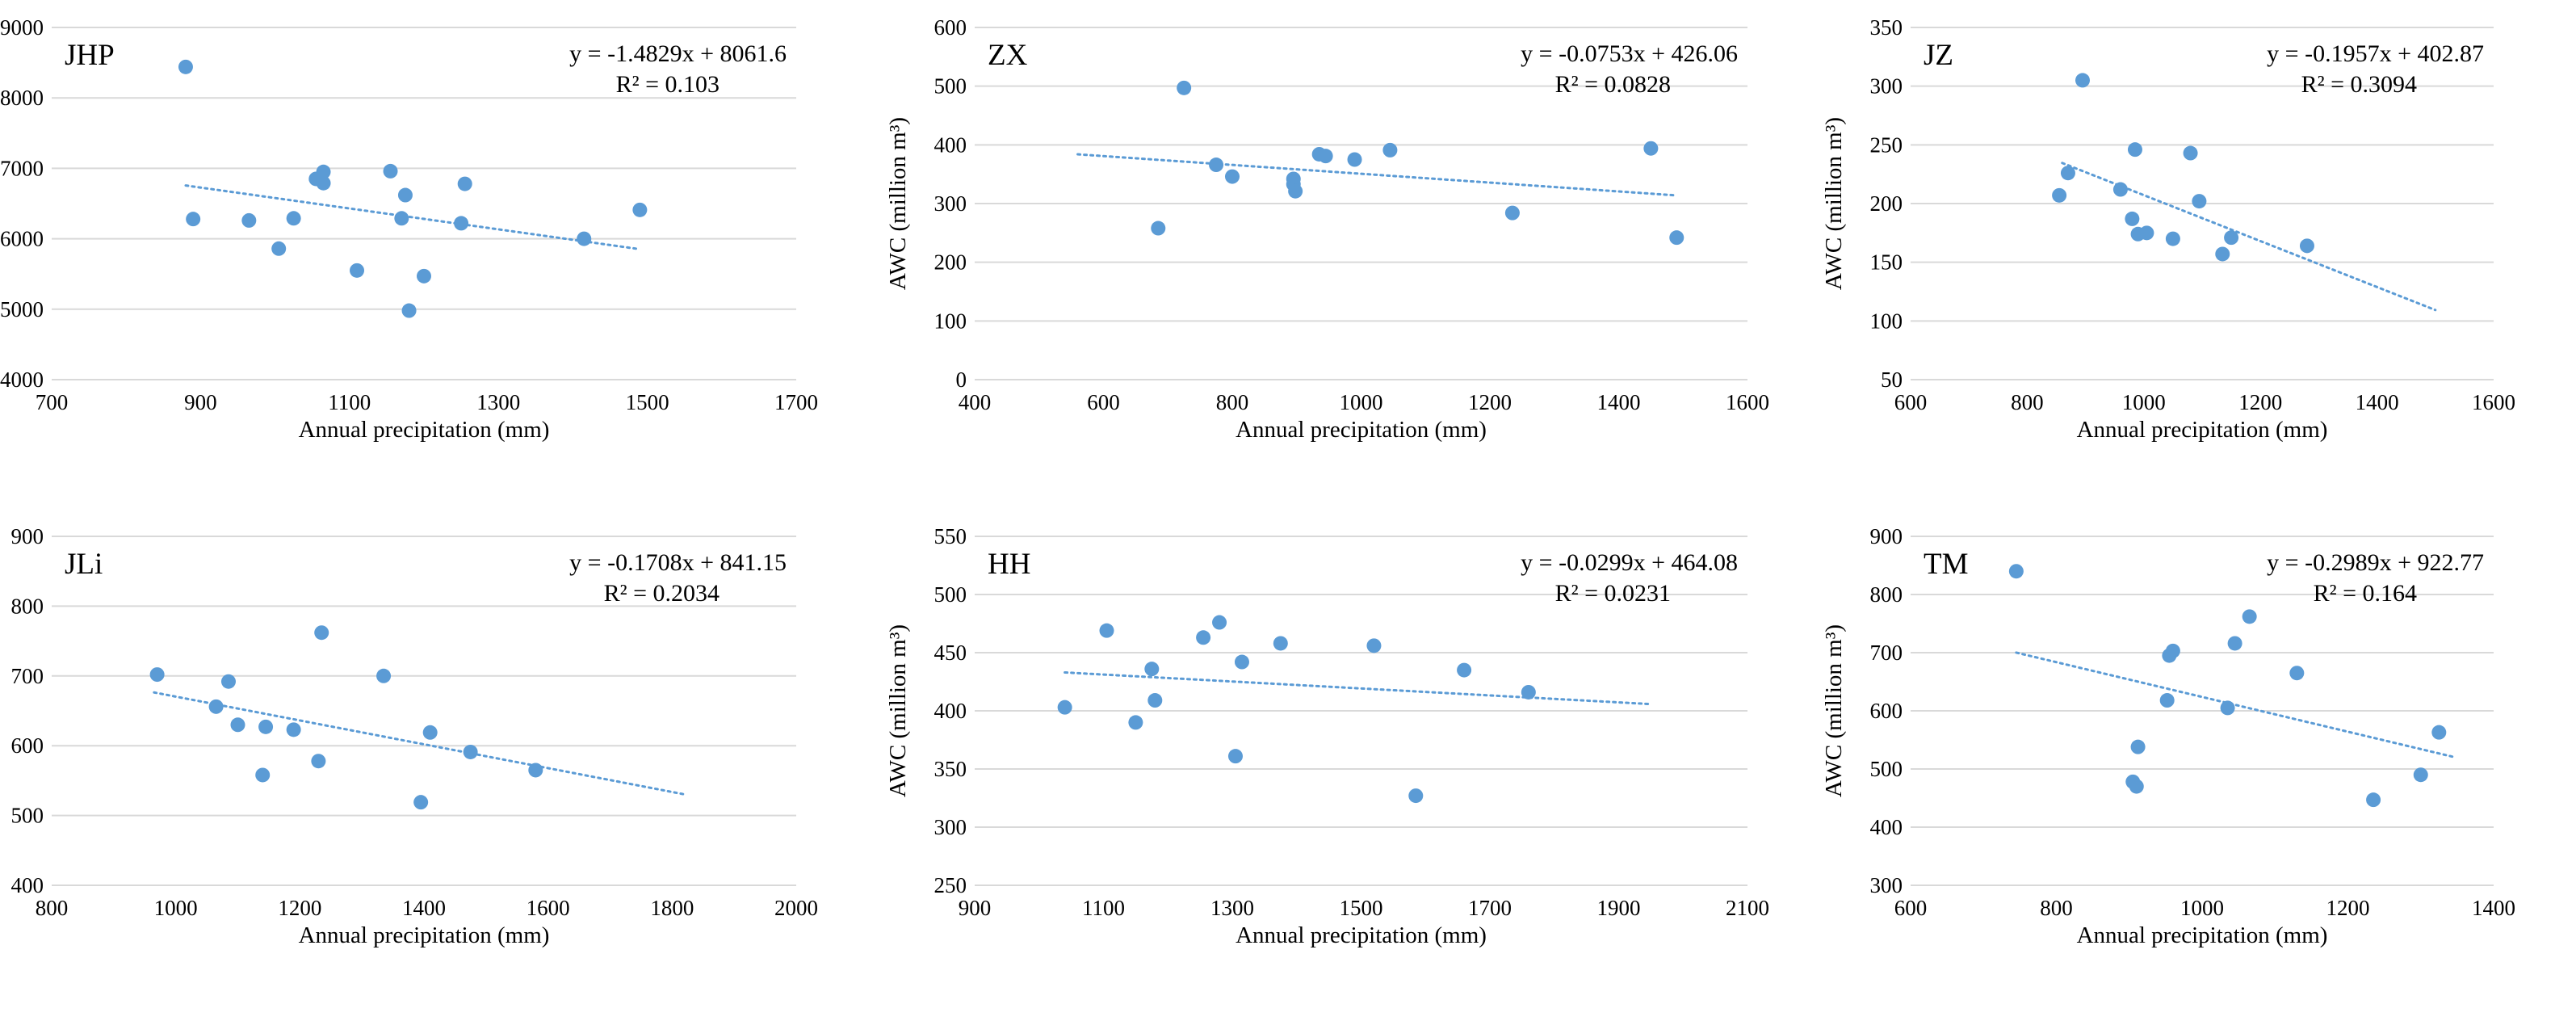  What do you see at coordinates (950, 536) in the screenshot?
I see `y-tick-label: 550` at bounding box center [950, 536].